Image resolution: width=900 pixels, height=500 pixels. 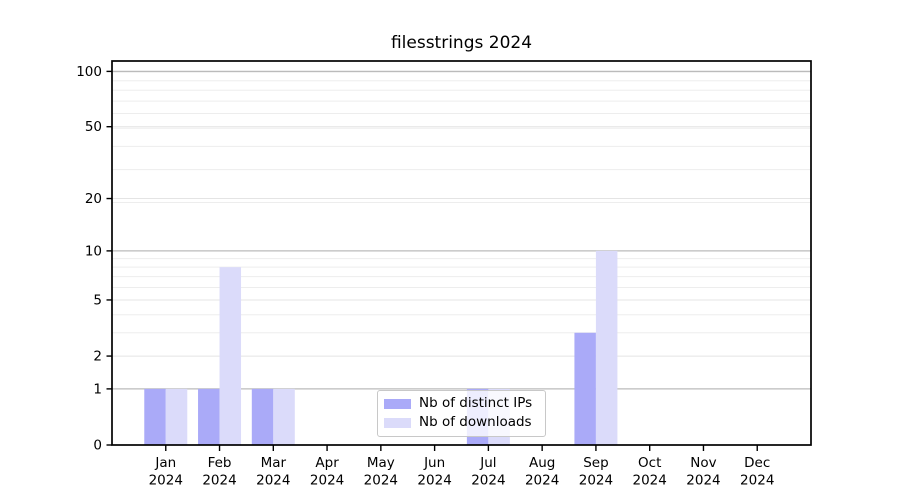 I want to click on x-tick-label: Aug 2024, so click(x=542, y=472).